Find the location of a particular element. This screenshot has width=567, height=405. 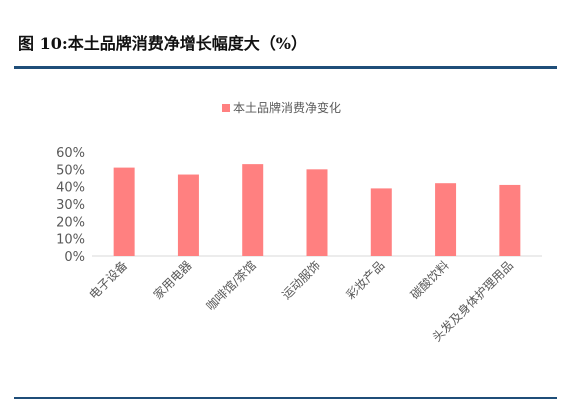

legend-label: 本土品牌消费净变化 is located at coordinates (287, 107).